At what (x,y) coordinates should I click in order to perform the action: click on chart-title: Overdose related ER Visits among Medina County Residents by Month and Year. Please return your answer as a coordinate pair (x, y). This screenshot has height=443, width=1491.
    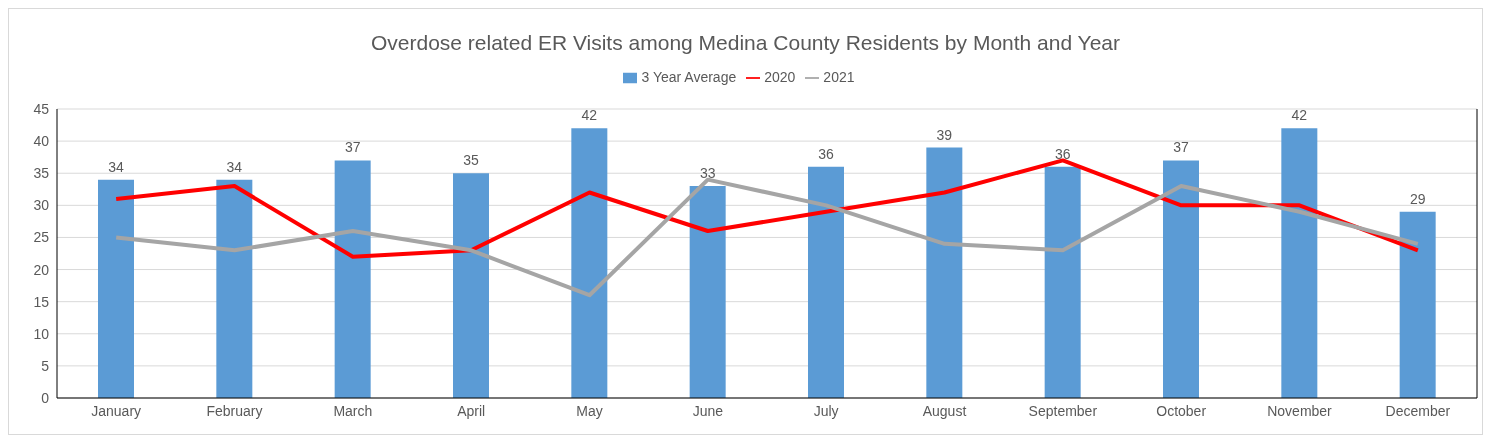
    Looking at the image, I should click on (745, 43).